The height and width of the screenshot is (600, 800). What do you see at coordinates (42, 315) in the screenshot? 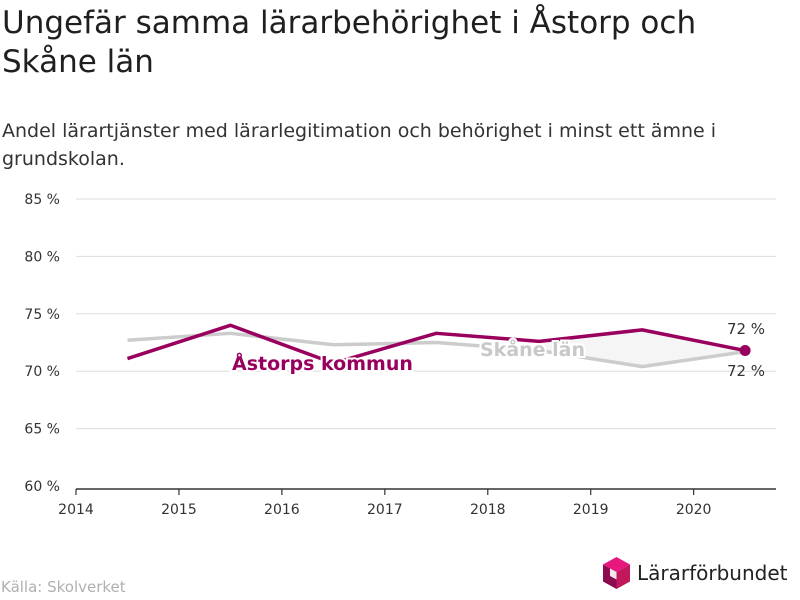
I see `y-tick-label: 75 %` at bounding box center [42, 315].